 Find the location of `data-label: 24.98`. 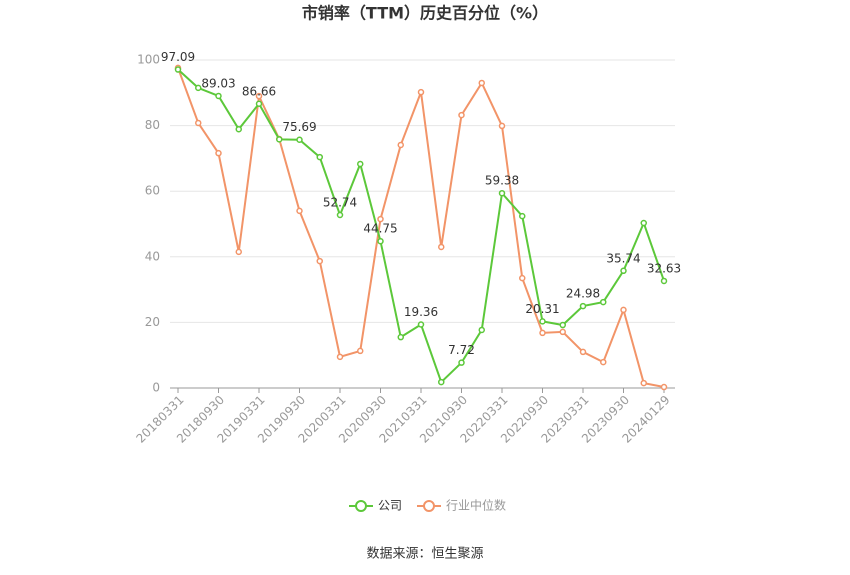

data-label: 24.98 is located at coordinates (583, 294).